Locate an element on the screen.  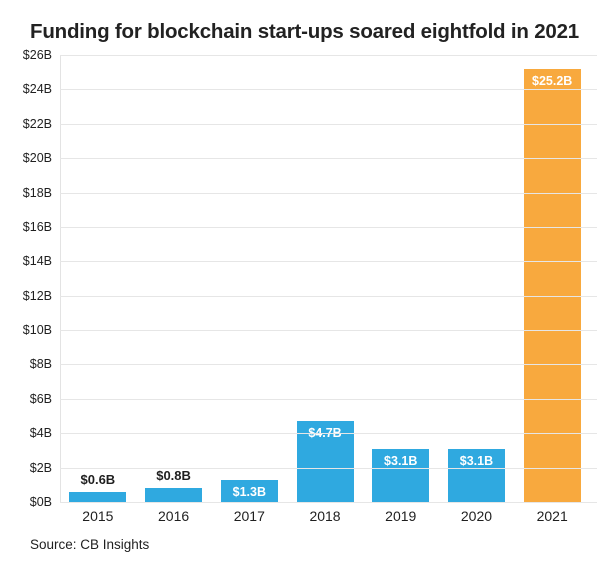
gridline-10b is located at coordinates (328, 331).